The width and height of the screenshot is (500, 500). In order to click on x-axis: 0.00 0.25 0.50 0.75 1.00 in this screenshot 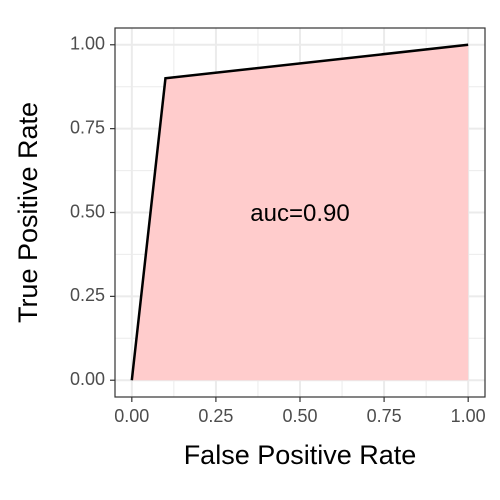, I will do `click(300, 411)`.